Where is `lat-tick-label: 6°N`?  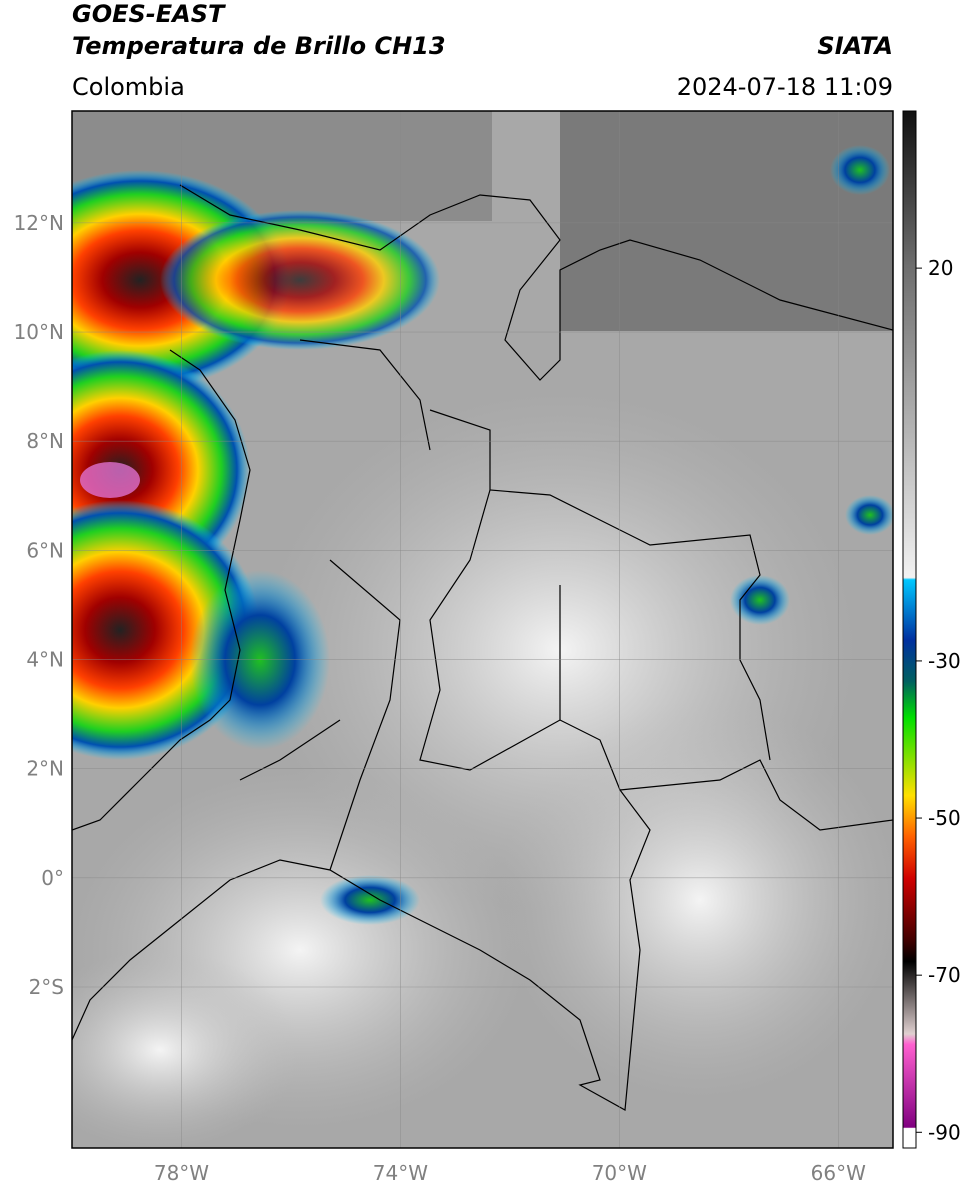 lat-tick-label: 6°N is located at coordinates (45, 550).